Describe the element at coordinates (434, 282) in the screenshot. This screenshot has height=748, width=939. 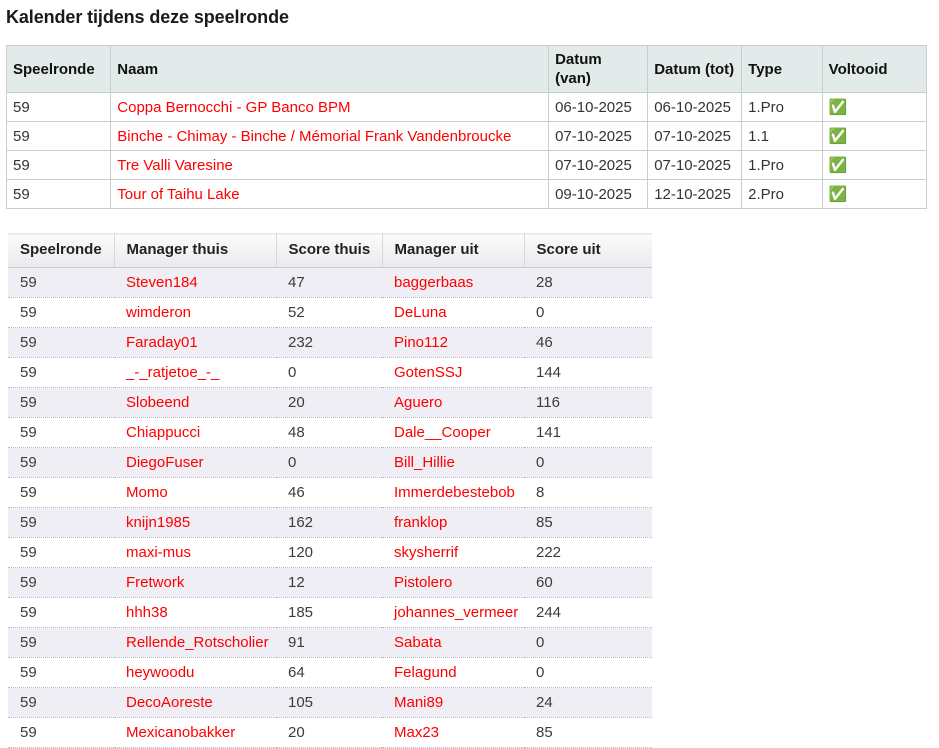
I see `away-manager-link: baggerbaas` at that location.